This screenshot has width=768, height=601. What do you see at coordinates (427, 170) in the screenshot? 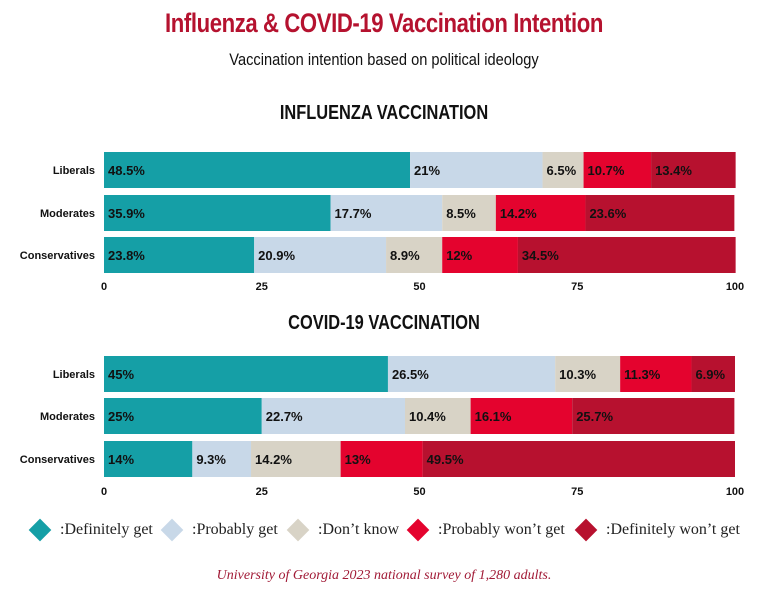
I see `data-label-liberals-probably-get: 21%` at bounding box center [427, 170].